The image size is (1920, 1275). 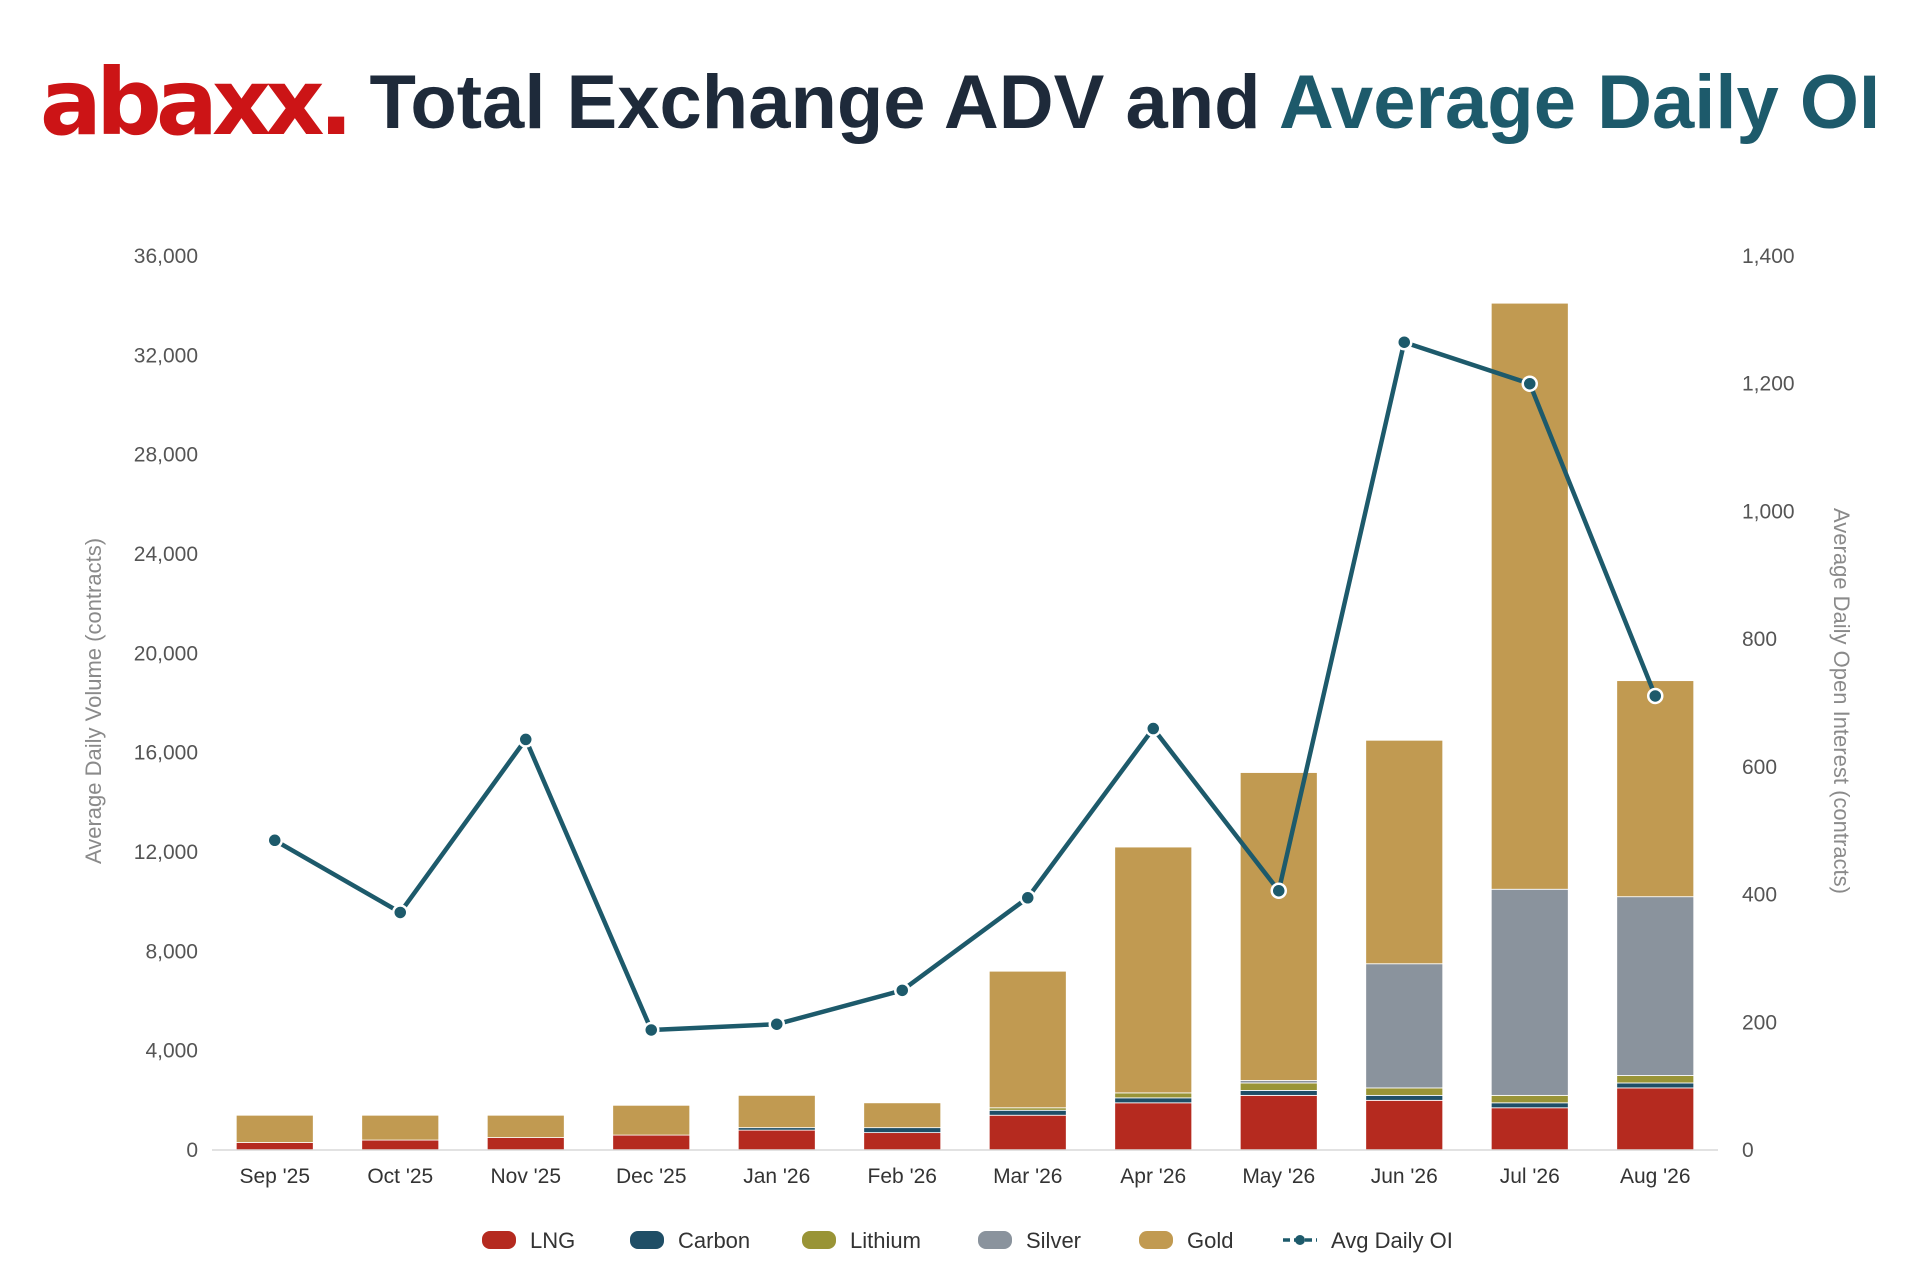 What do you see at coordinates (902, 1176) in the screenshot?
I see `x-tick-label: Feb '26` at bounding box center [902, 1176].